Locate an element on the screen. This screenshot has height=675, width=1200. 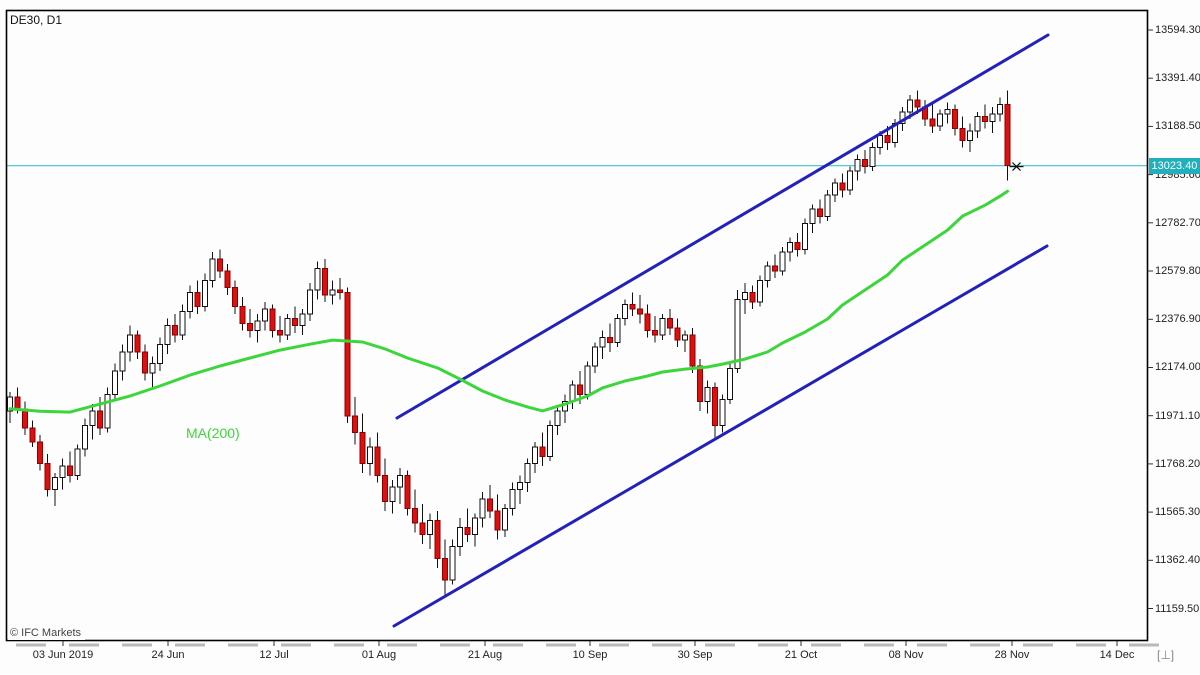
time-tick-label: 03 Jun 2019 is located at coordinates (63, 655).